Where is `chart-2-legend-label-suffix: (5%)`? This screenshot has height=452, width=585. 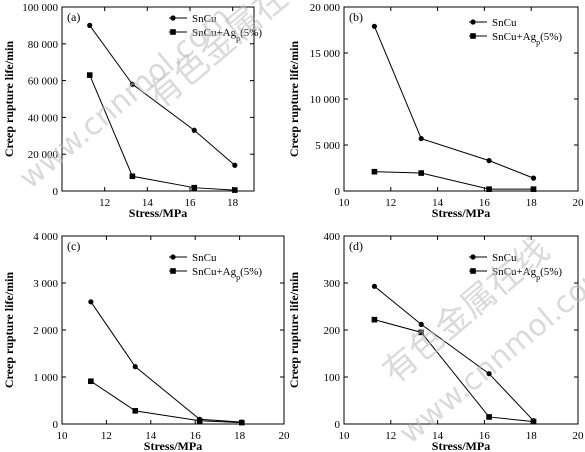 chart-2-legend-label-suffix: (5%) is located at coordinates (251, 272).